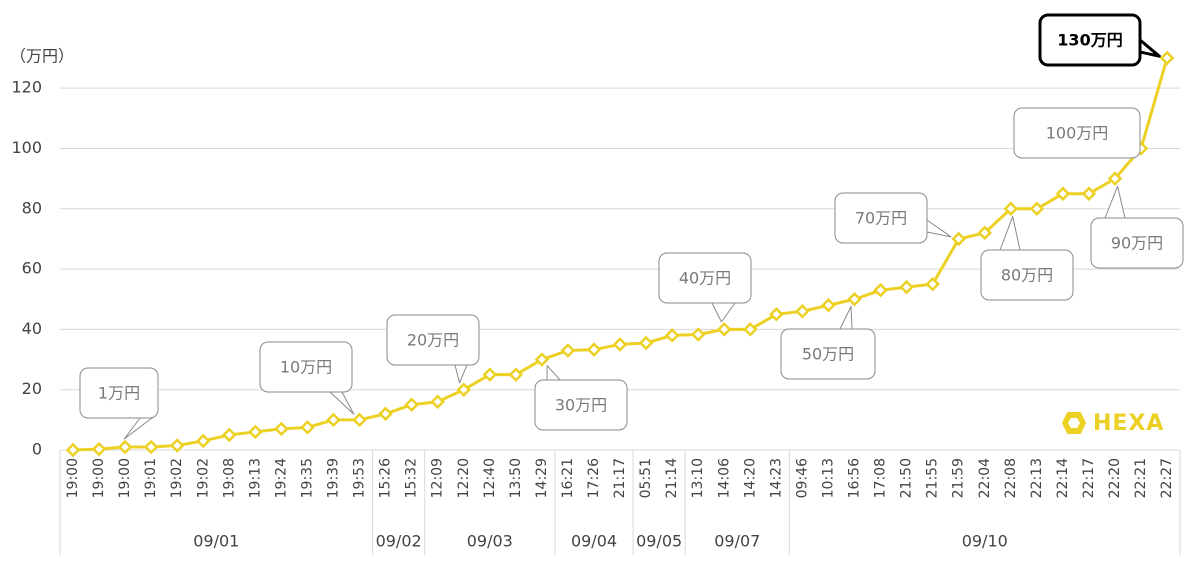 The image size is (1196, 561). What do you see at coordinates (594, 478) in the screenshot?
I see `x-tick-label: 17:26` at bounding box center [594, 478].